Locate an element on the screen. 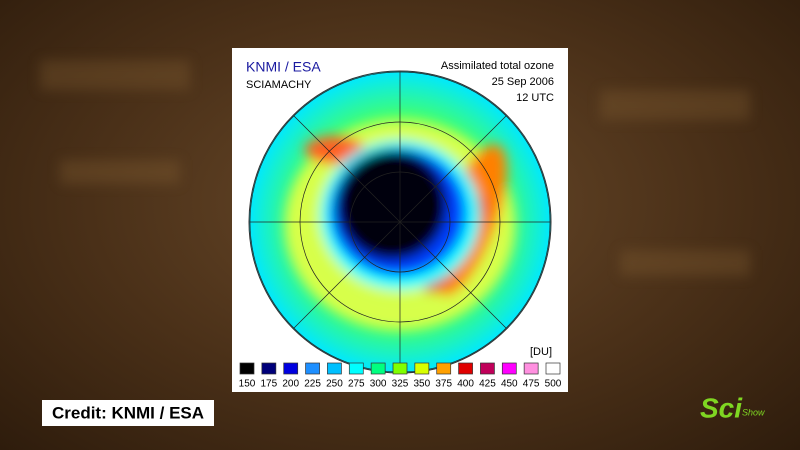 The height and width of the screenshot is (450, 800). legend-value: 200 is located at coordinates (290, 384).